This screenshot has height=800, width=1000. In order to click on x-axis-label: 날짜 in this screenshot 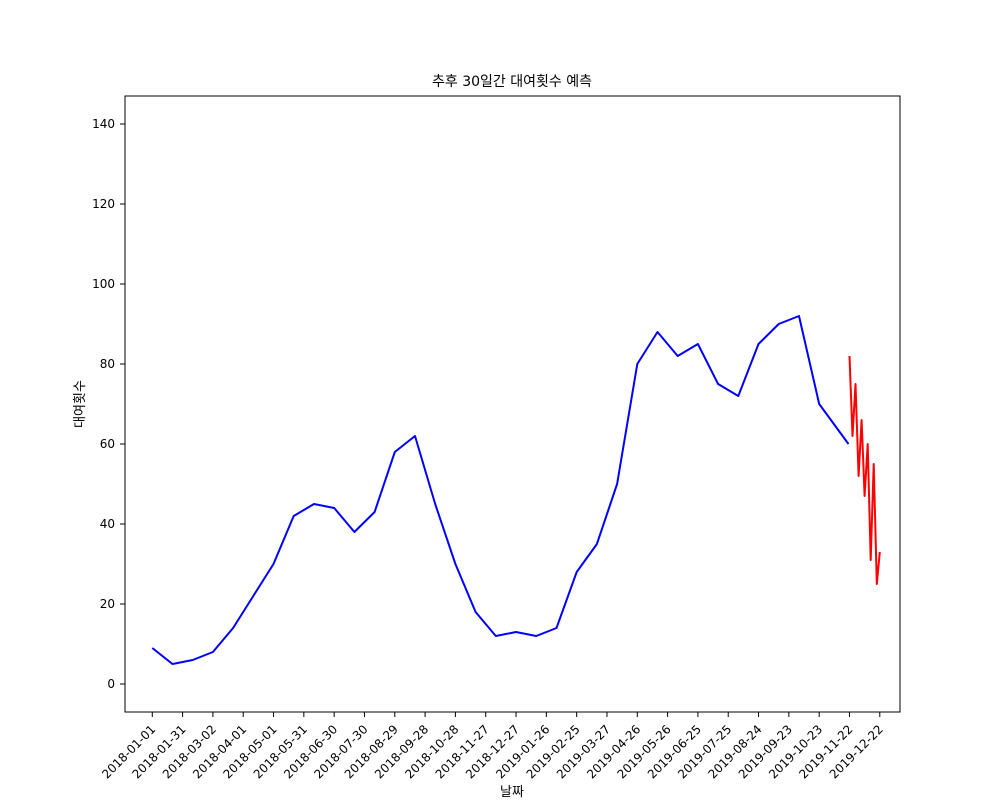, I will do `click(512, 792)`.